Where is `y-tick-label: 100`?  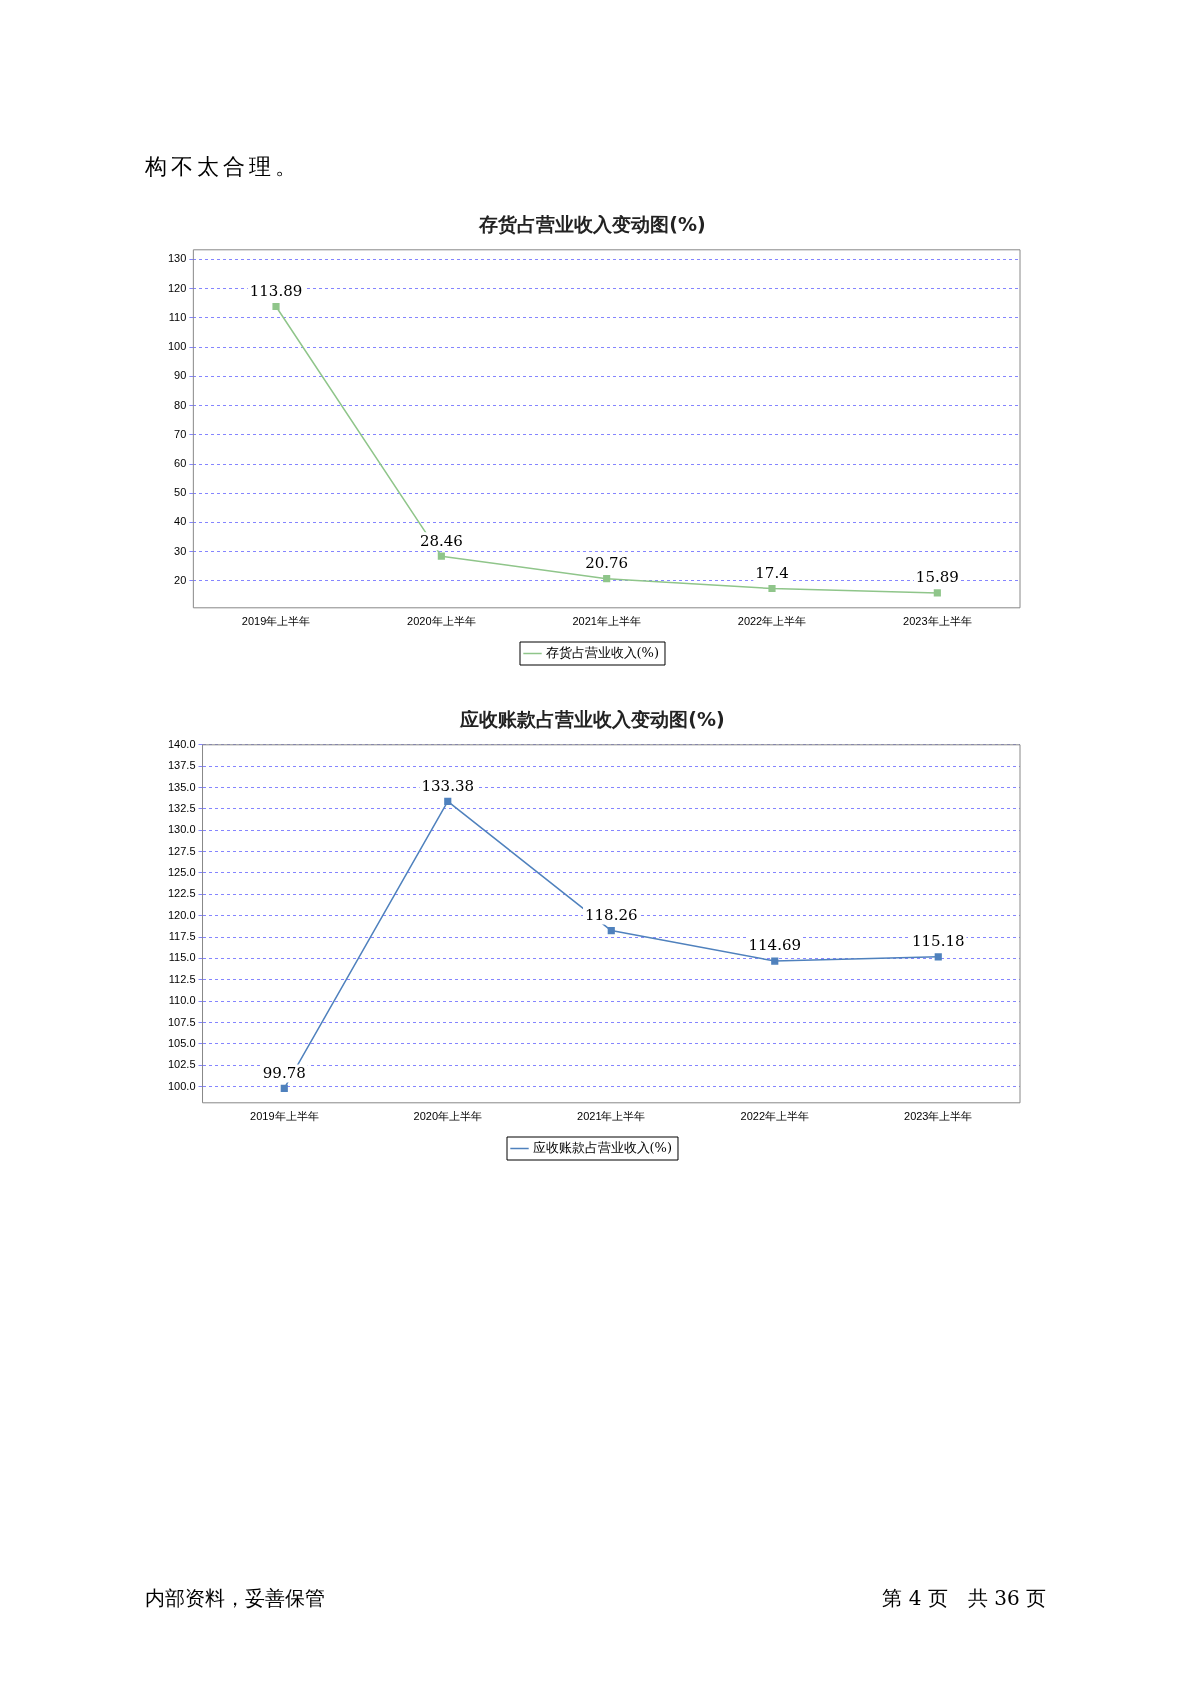 y-tick-label: 100 is located at coordinates (177, 346).